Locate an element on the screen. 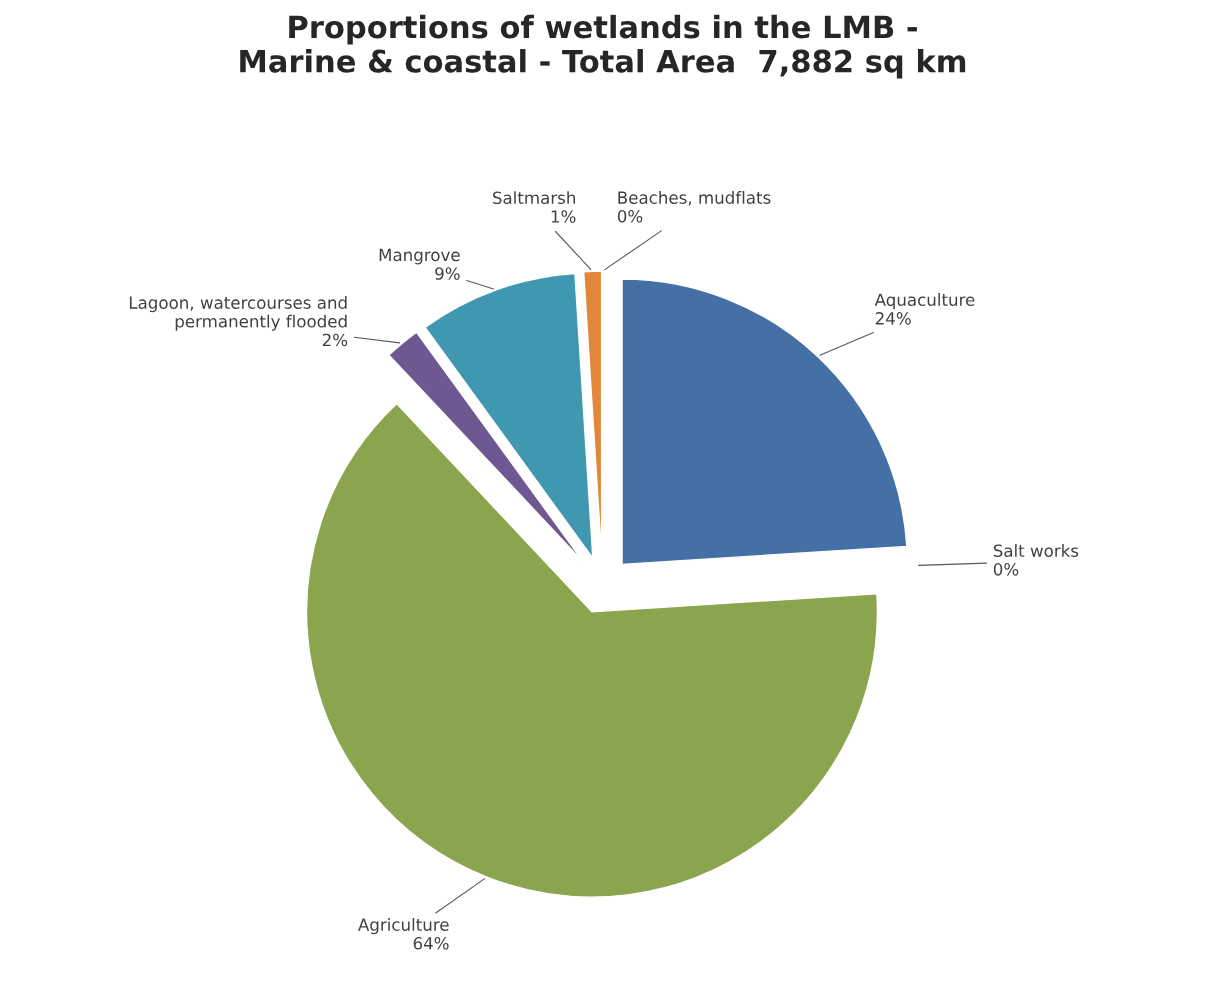  slice-label: Aquaculture is located at coordinates (924, 301).